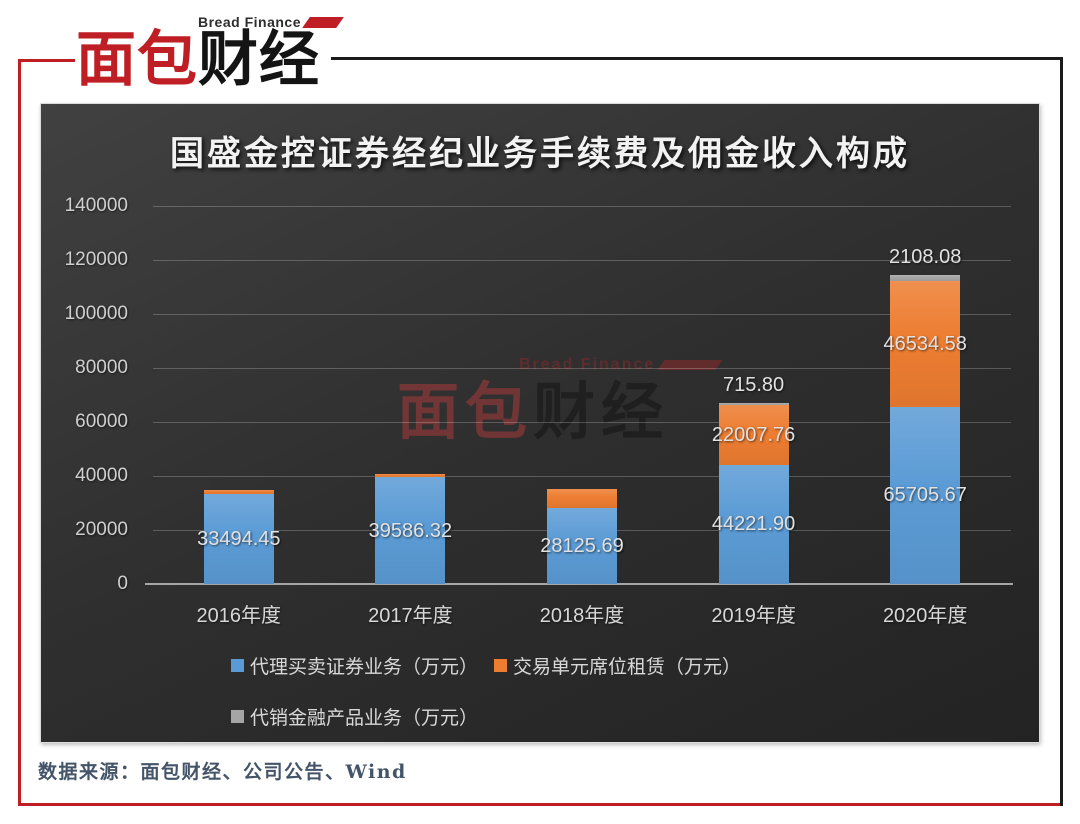 Image resolution: width=1080 pixels, height=824 pixels. I want to click on x-axis-label: 2017年度, so click(410, 616).